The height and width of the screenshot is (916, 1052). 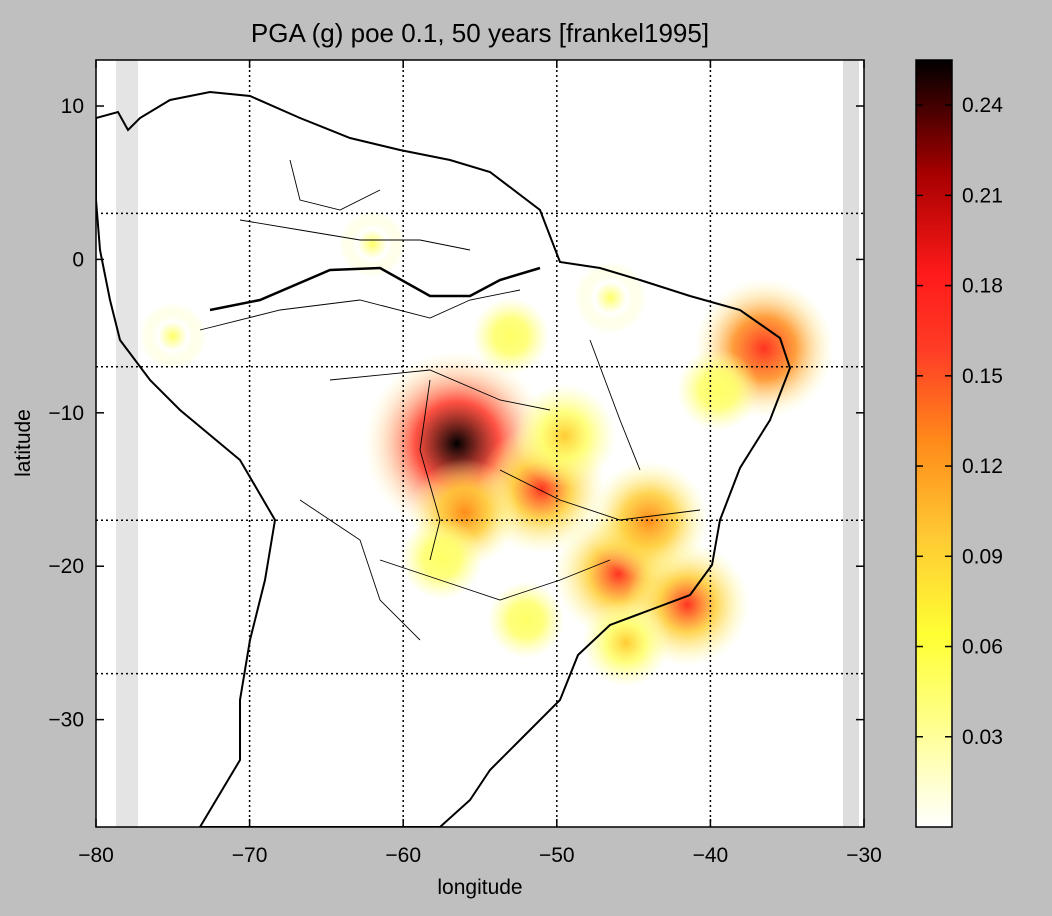 What do you see at coordinates (23, 443) in the screenshot?
I see `y-axis-label: latitude` at bounding box center [23, 443].